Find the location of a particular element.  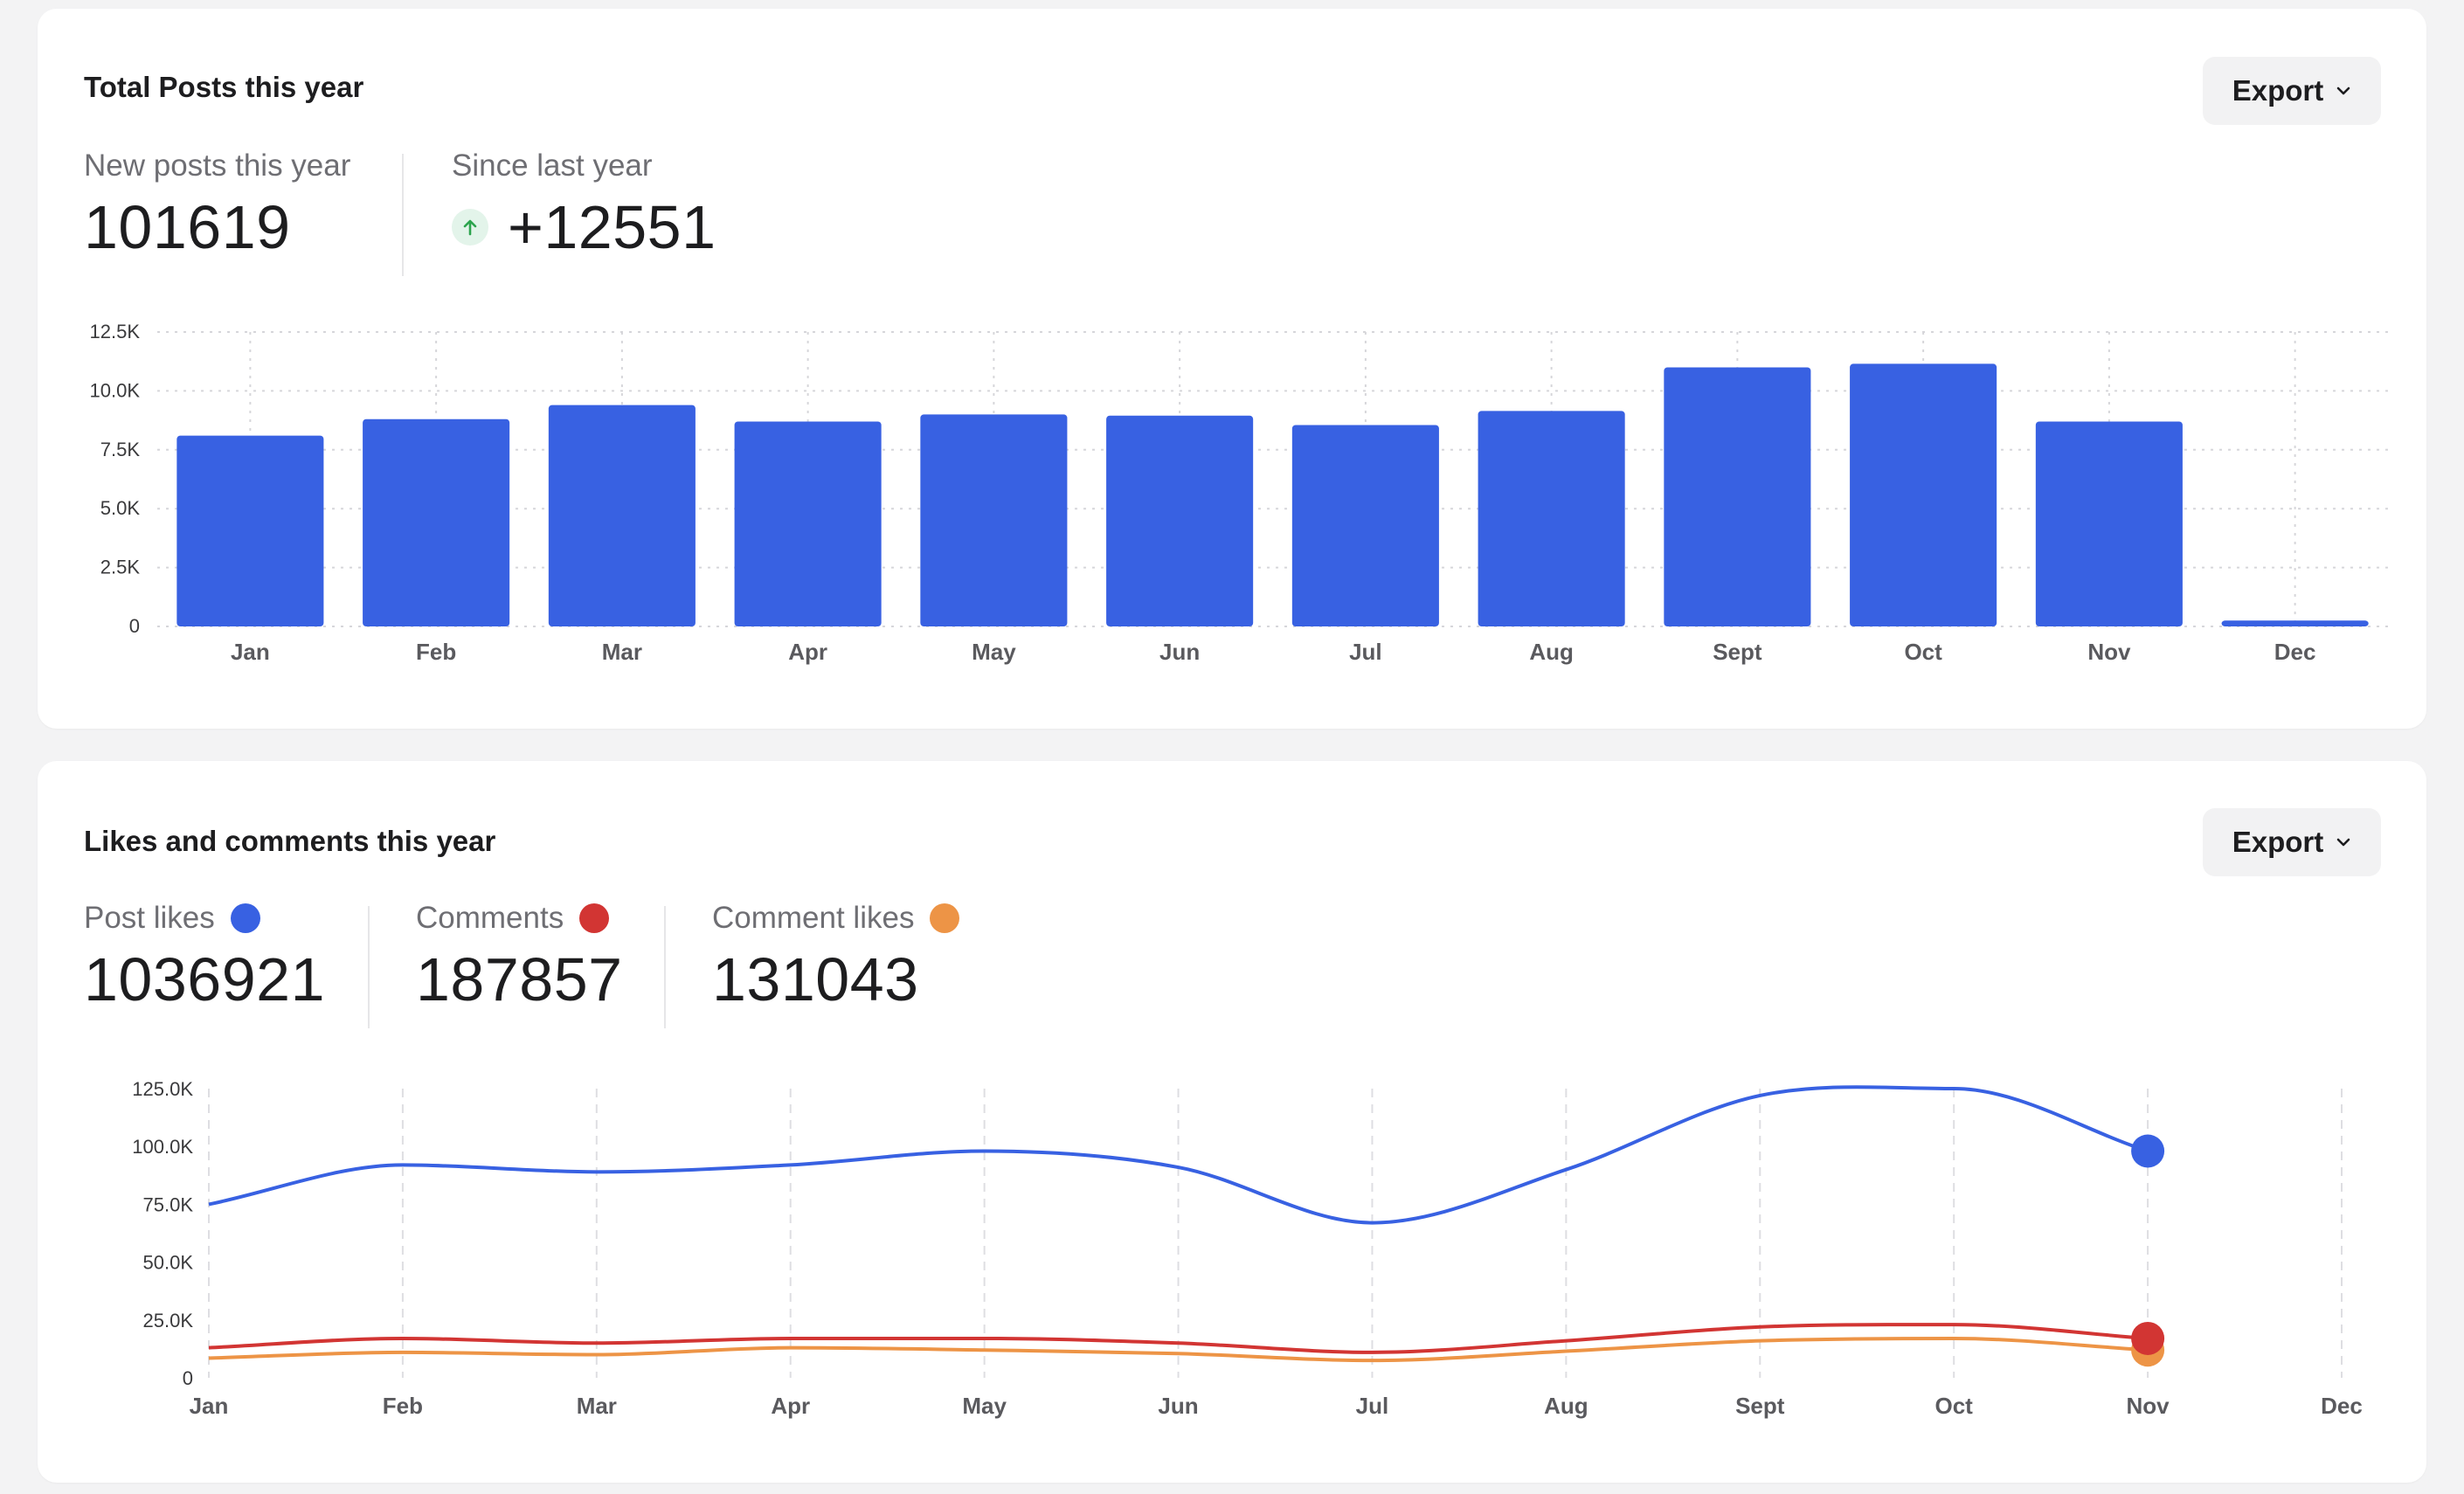

new-posts-stat: New posts this year 101619 is located at coordinates (217, 206).